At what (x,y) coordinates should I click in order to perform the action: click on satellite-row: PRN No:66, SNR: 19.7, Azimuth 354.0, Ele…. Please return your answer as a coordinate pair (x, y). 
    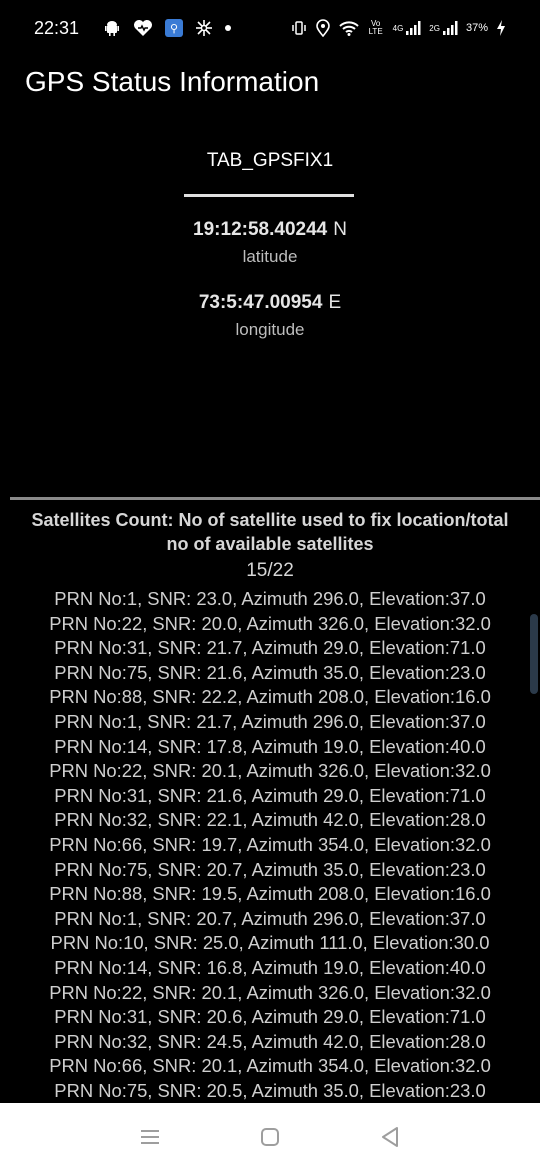
    Looking at the image, I should click on (270, 844).